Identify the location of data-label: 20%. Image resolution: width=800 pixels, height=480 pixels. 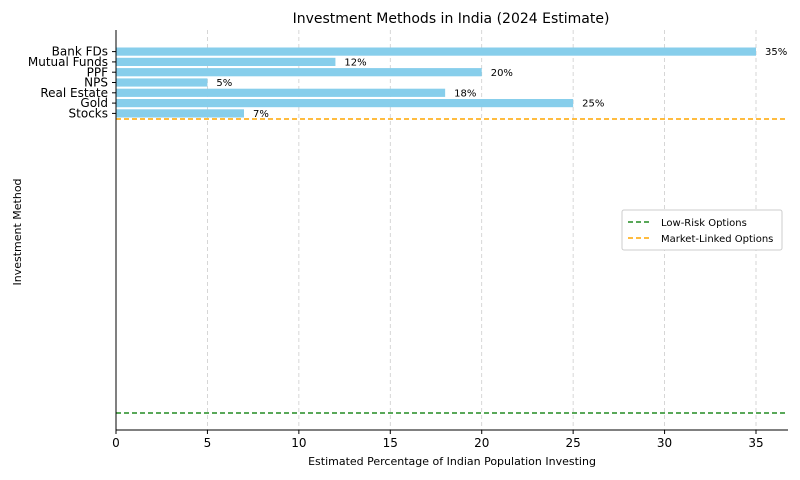
(502, 73).